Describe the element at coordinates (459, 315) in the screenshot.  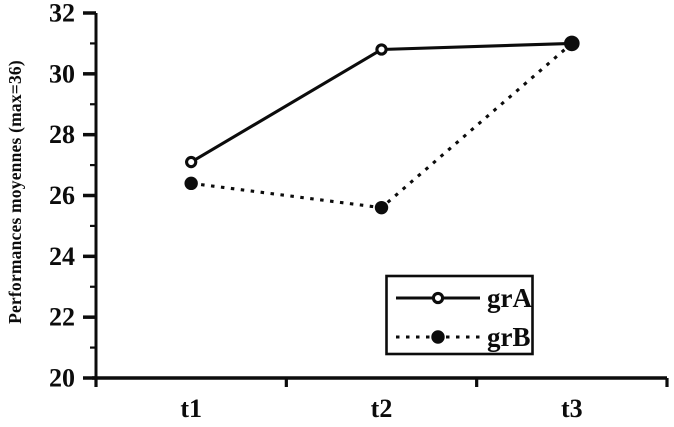
I see `legend-box` at that location.